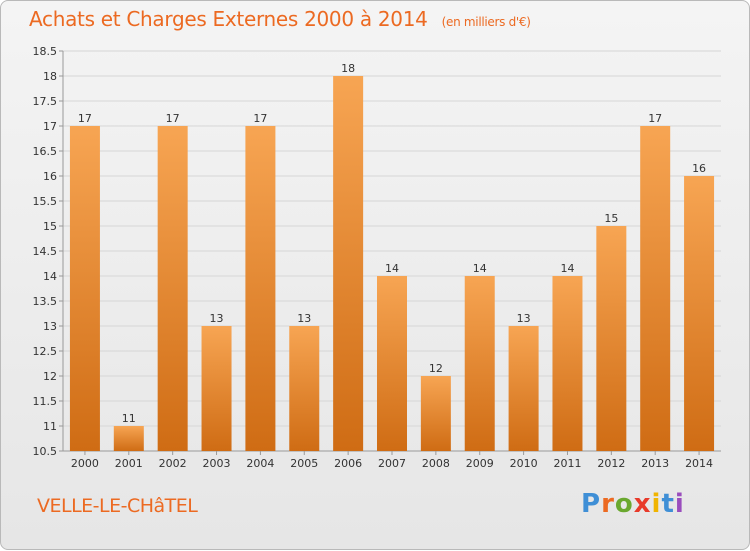 The image size is (750, 551). Describe the element at coordinates (216, 388) in the screenshot. I see `bar-2003` at that location.